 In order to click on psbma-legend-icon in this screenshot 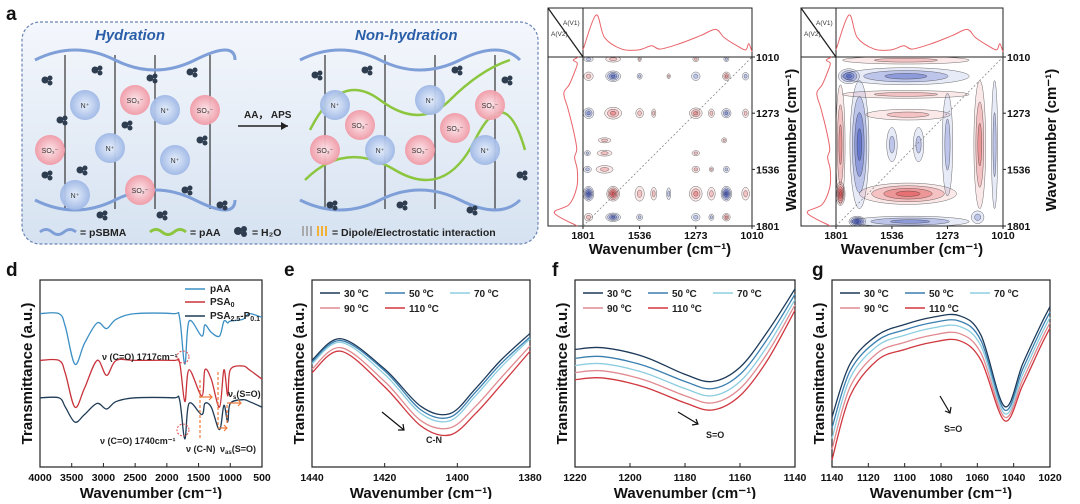, I will do `click(58, 232)`.